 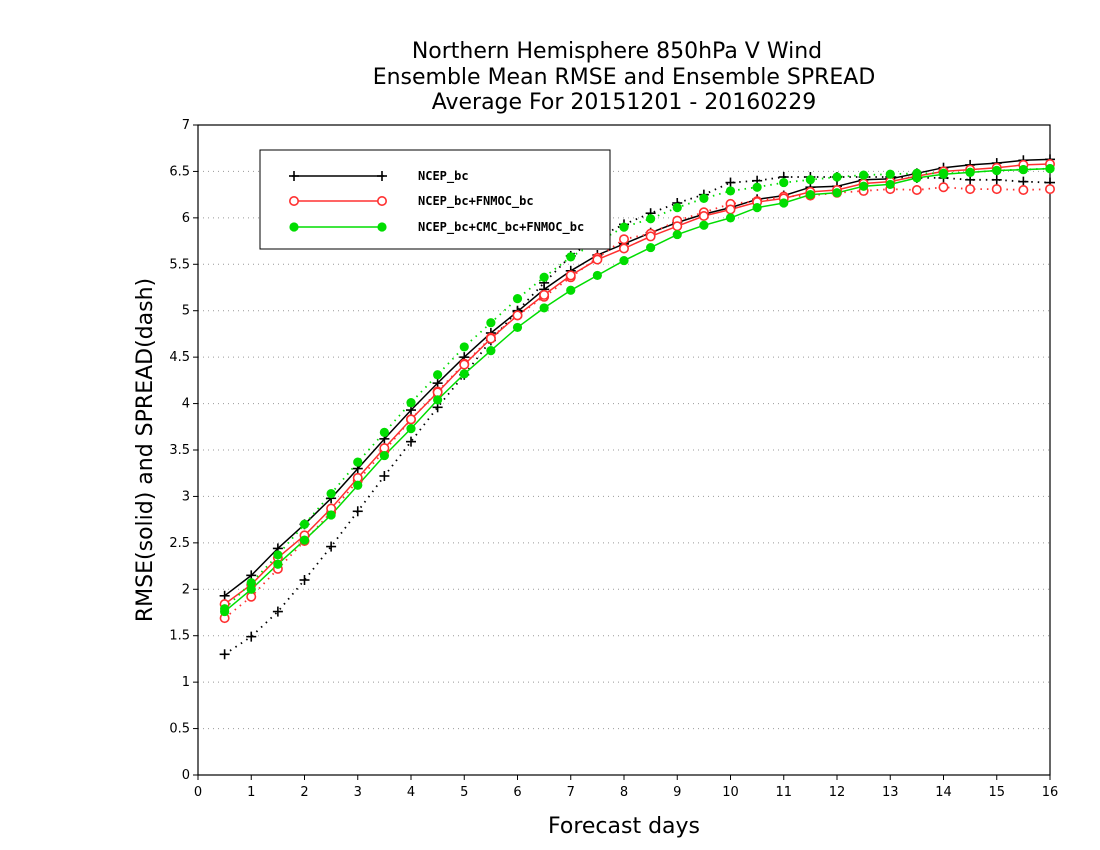 What do you see at coordinates (224, 595) in the screenshot?
I see `series-0-rmse-point` at bounding box center [224, 595].